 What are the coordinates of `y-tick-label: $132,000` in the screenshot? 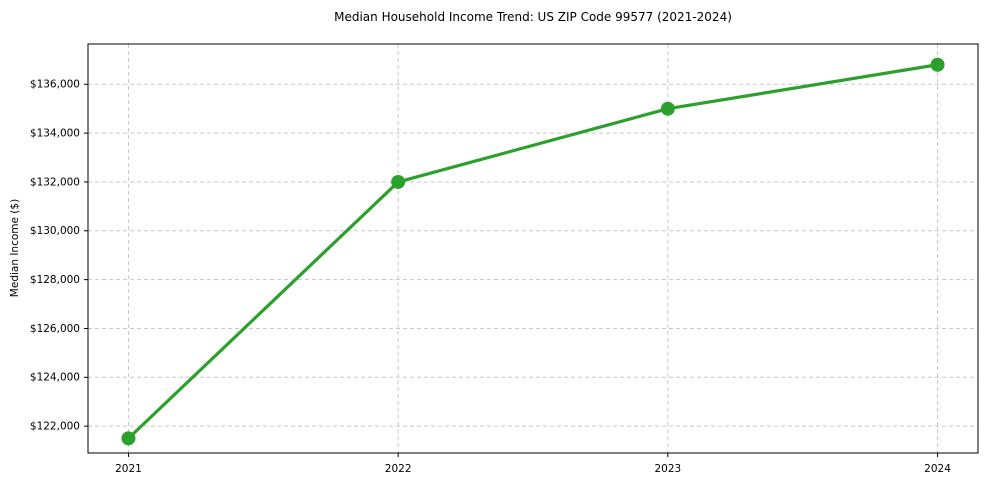 It's located at (55, 182).